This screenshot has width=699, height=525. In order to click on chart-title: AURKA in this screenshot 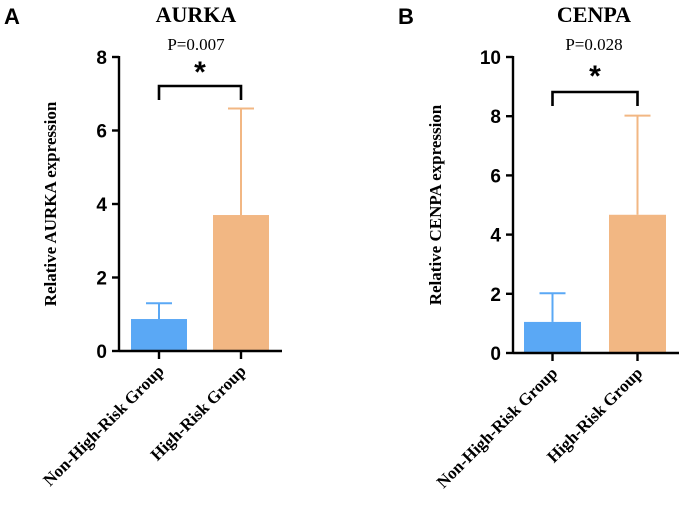, I will do `click(196, 14)`.